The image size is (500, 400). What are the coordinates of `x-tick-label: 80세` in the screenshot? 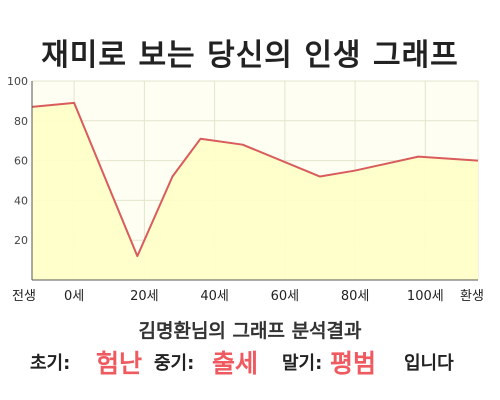 It's located at (355, 296).